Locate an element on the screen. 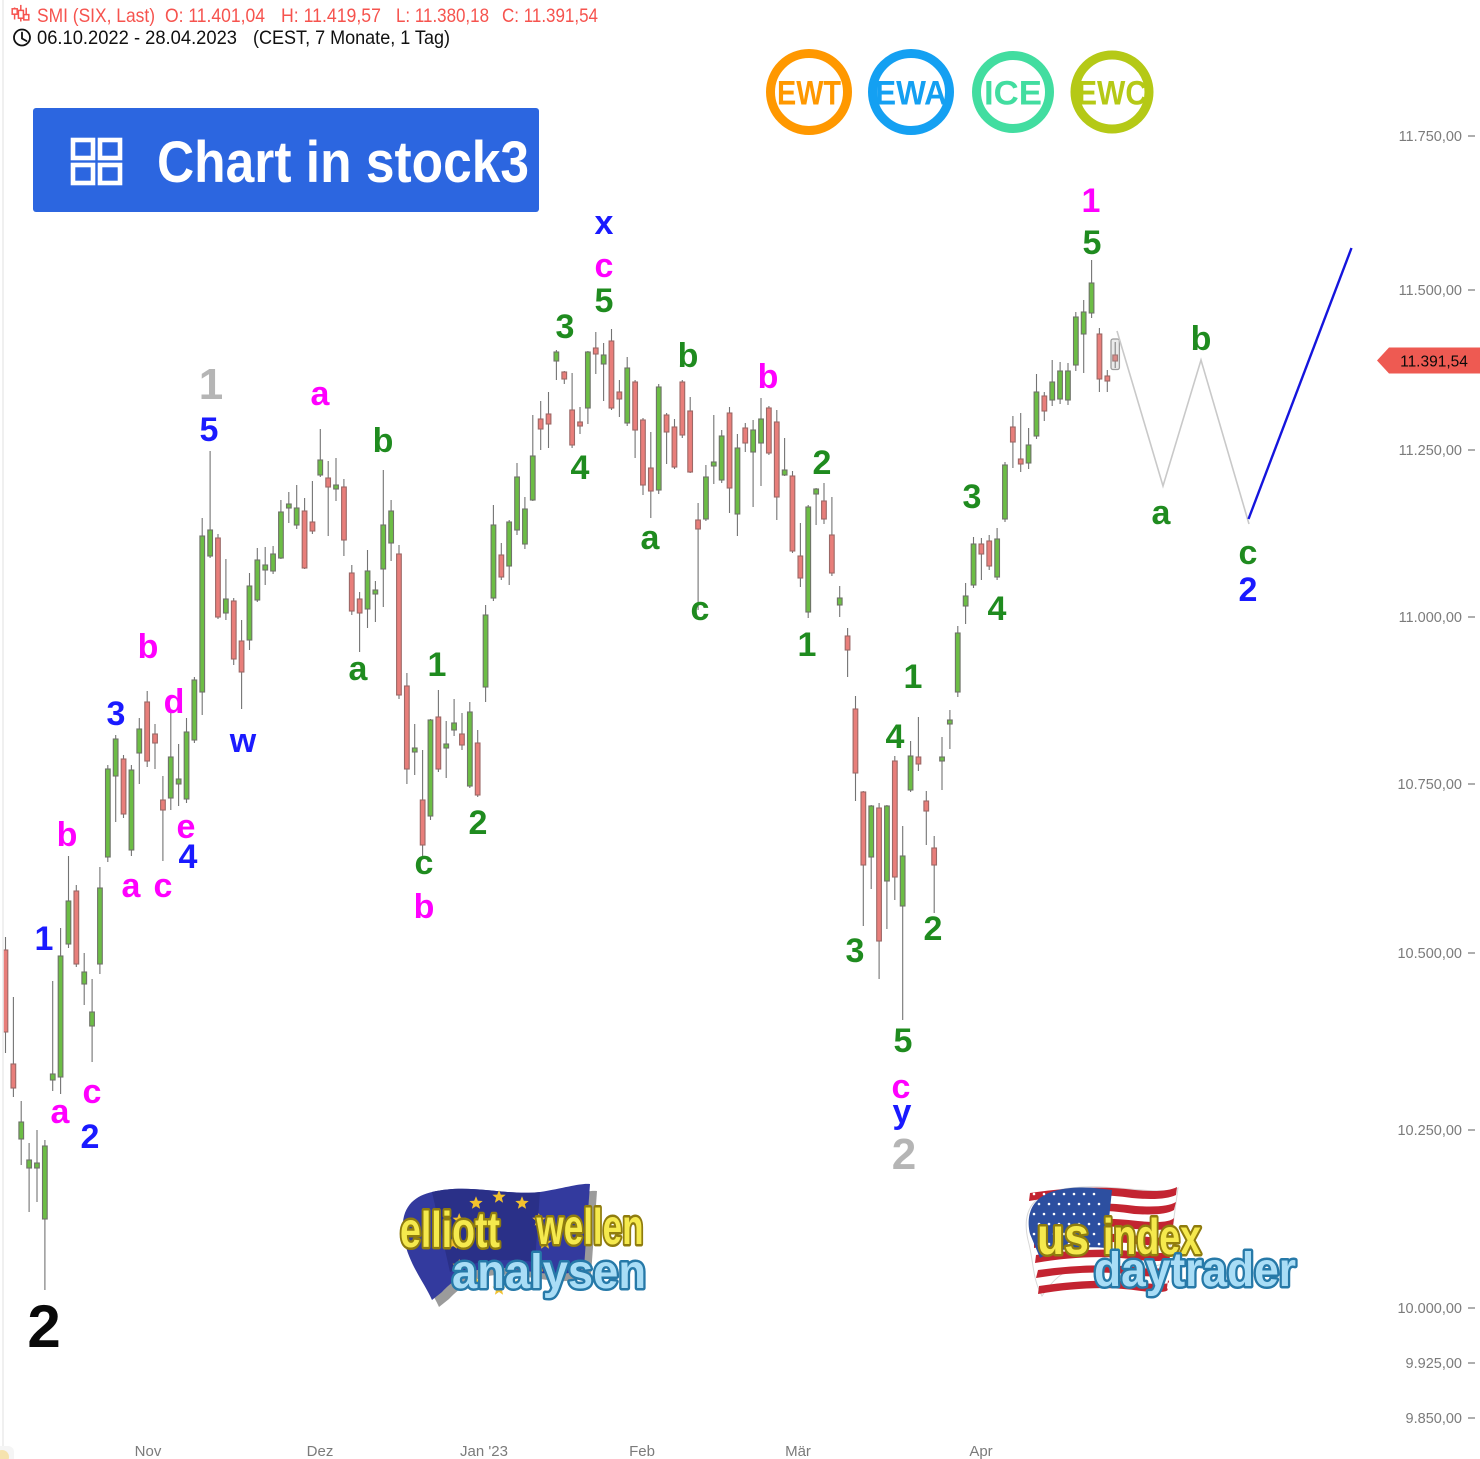 This screenshot has width=1480, height=1459. svg-text: 11.500,00 is located at coordinates (1430, 291).